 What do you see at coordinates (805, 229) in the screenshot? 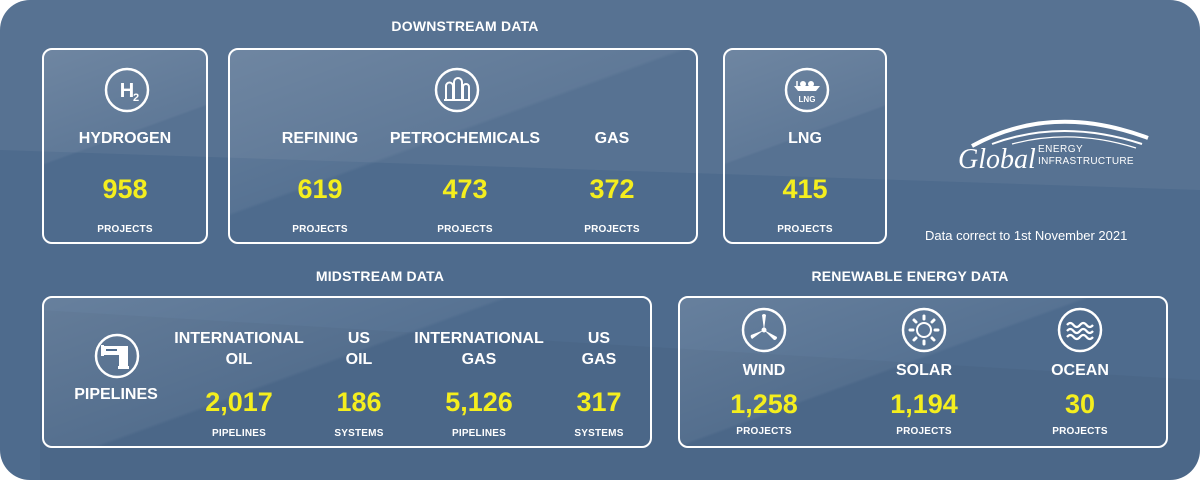
I see `lng-unit: PROJECTS` at bounding box center [805, 229].